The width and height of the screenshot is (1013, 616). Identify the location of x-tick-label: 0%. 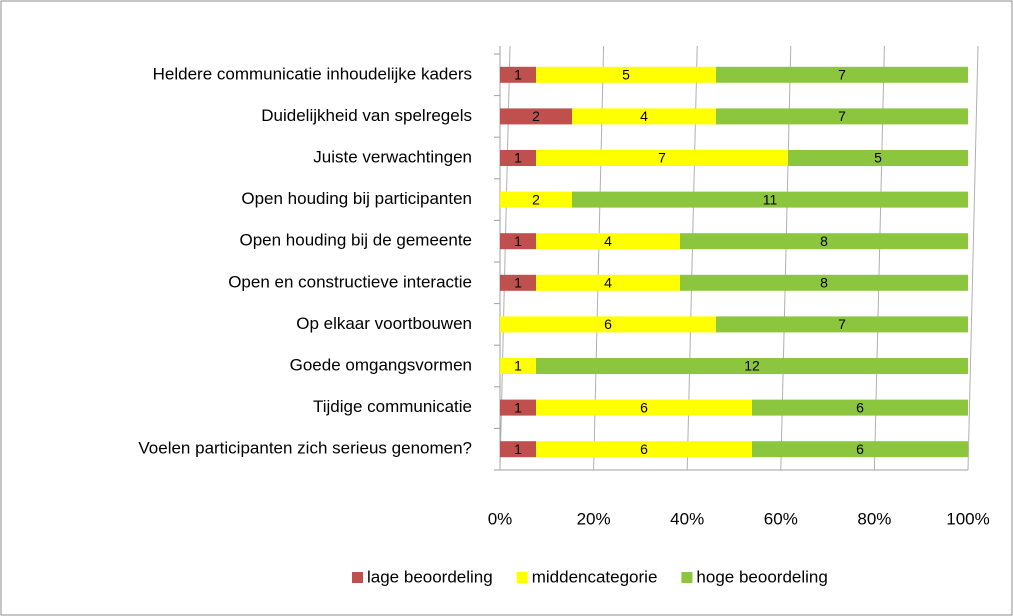
(500, 518).